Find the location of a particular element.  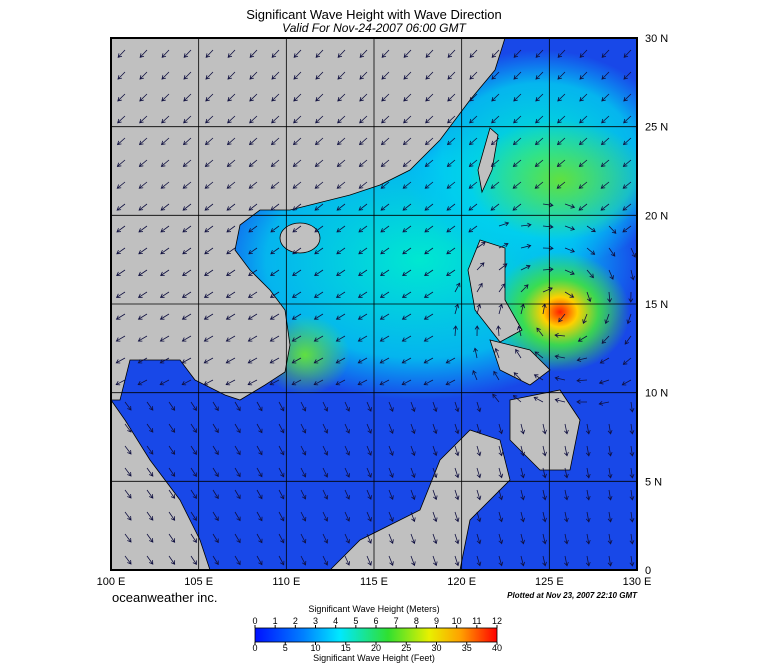

meters-tick-label: 7 is located at coordinates (396, 621).